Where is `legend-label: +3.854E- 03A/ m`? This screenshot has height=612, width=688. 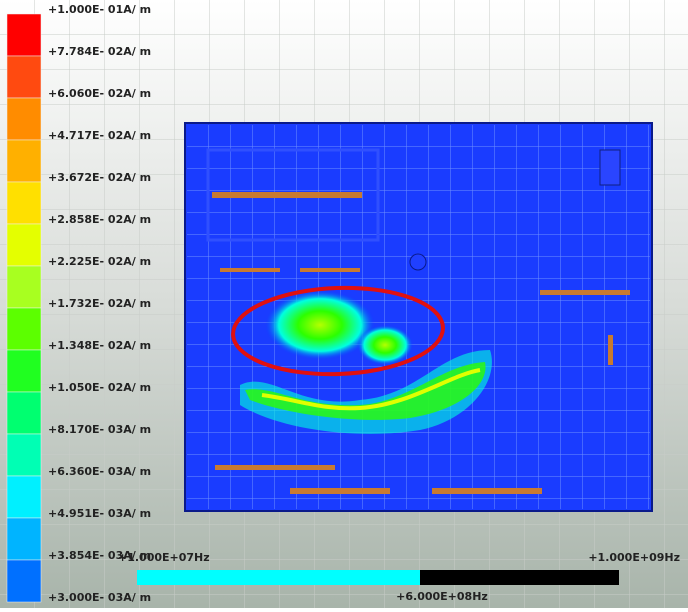 legend-label: +3.854E- 03A/ m is located at coordinates (99, 555).